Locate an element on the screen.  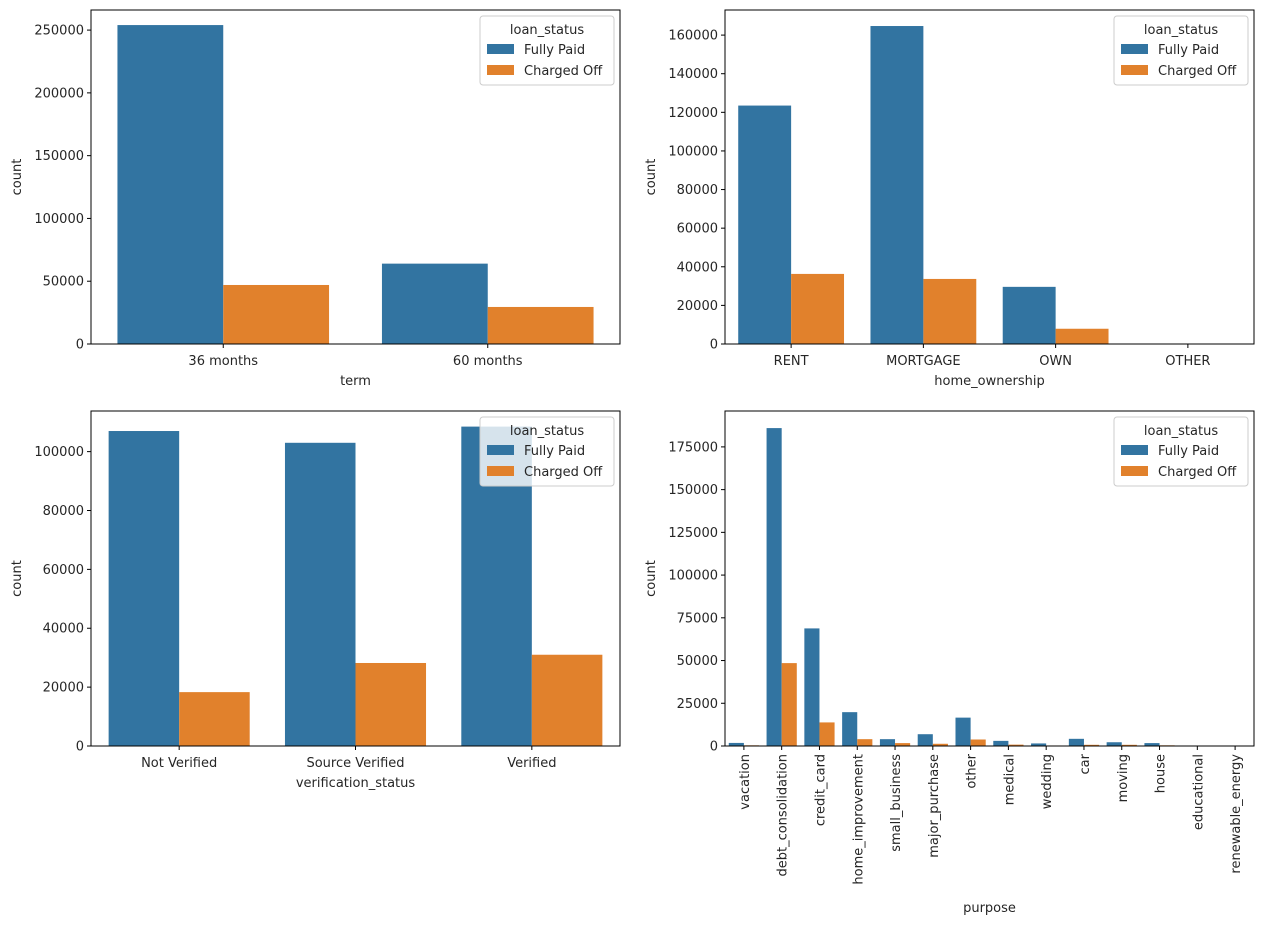
x-tick-label: Not Verified is located at coordinates (179, 763).